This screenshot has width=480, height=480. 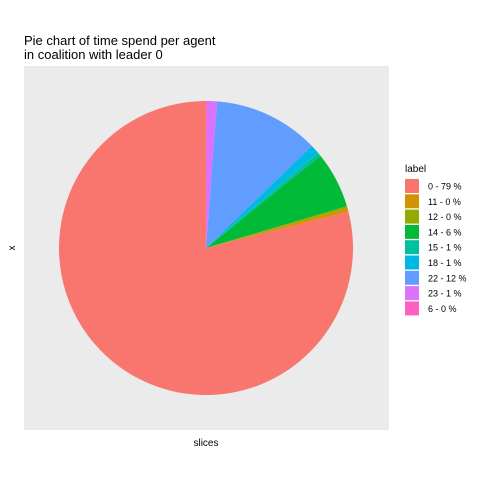 What do you see at coordinates (93, 54) in the screenshot?
I see `chart-title-line-2: in coalition with leader 0` at bounding box center [93, 54].